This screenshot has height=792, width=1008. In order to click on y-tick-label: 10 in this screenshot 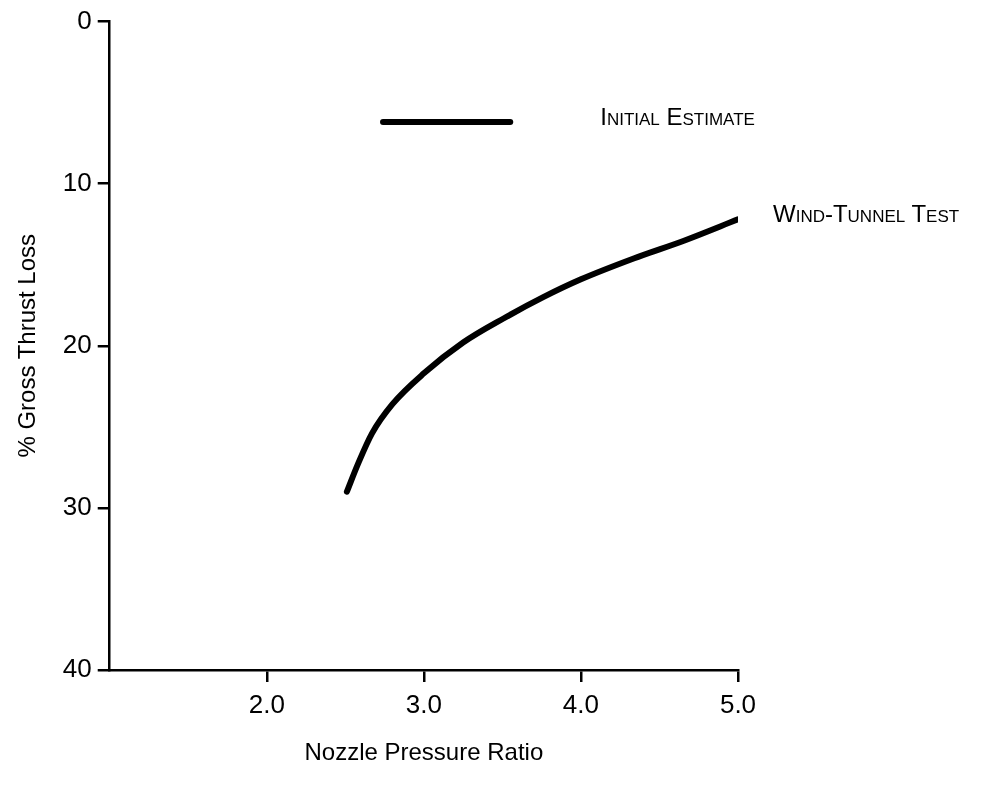, I will do `click(77, 181)`.